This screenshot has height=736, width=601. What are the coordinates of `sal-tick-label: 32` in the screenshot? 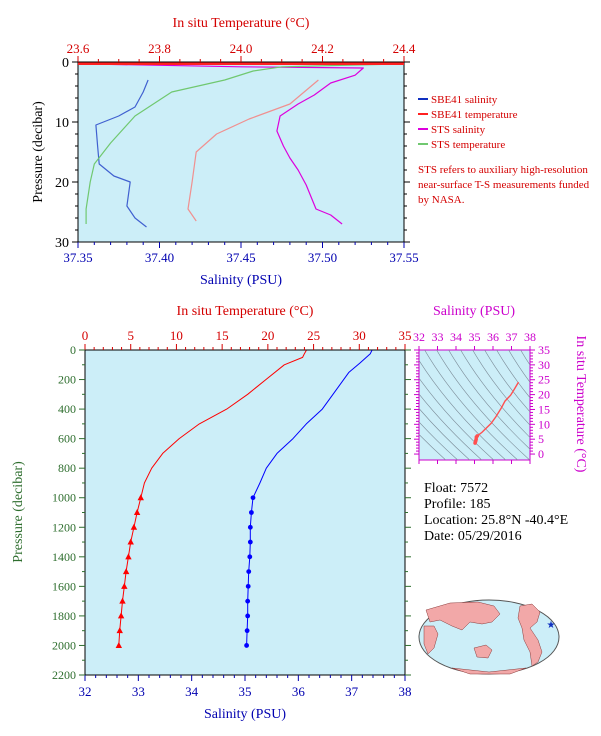 It's located at (85, 691).